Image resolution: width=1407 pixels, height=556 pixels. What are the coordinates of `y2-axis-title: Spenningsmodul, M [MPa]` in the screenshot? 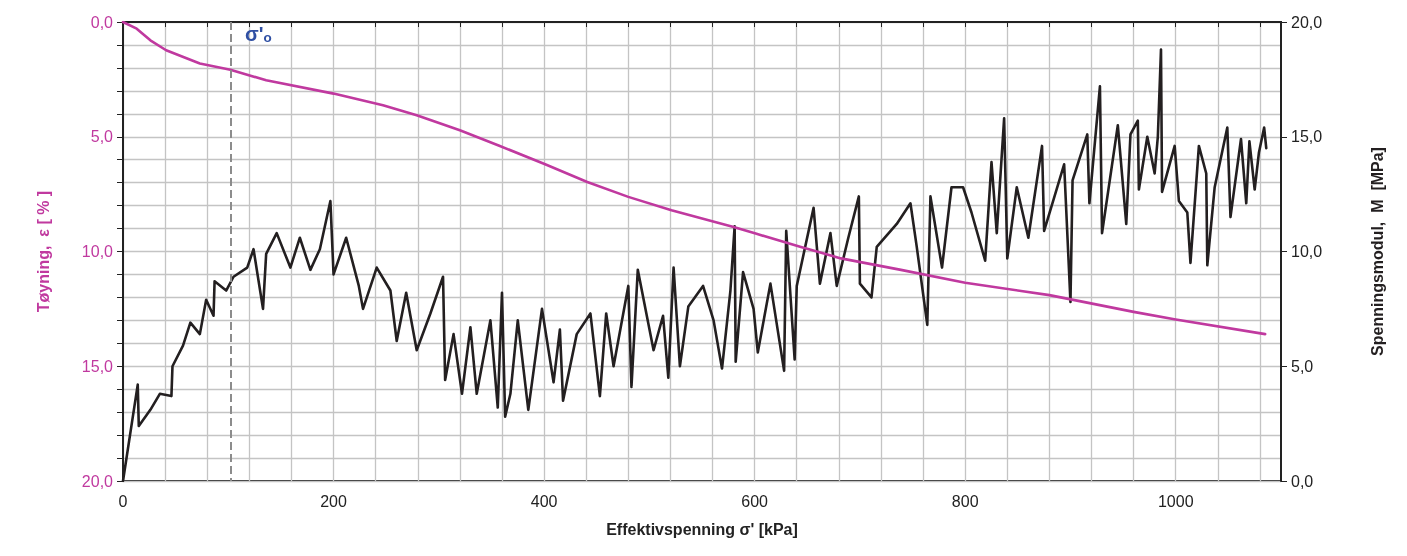 It's located at (1377, 251).